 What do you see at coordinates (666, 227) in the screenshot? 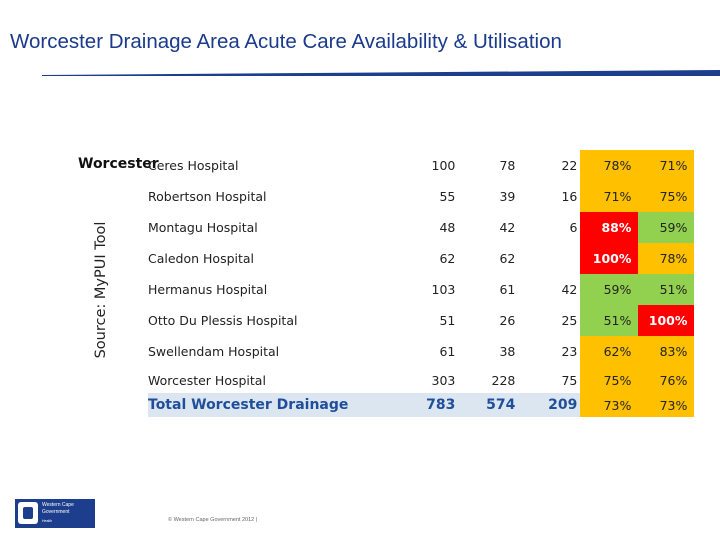
I see `percent-2-cell: 59%` at bounding box center [666, 227].